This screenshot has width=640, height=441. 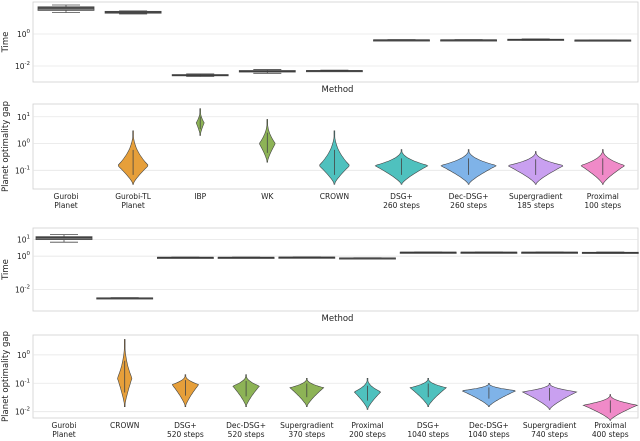 I want to click on x-tick-label: 400 steps, so click(x=610, y=434).